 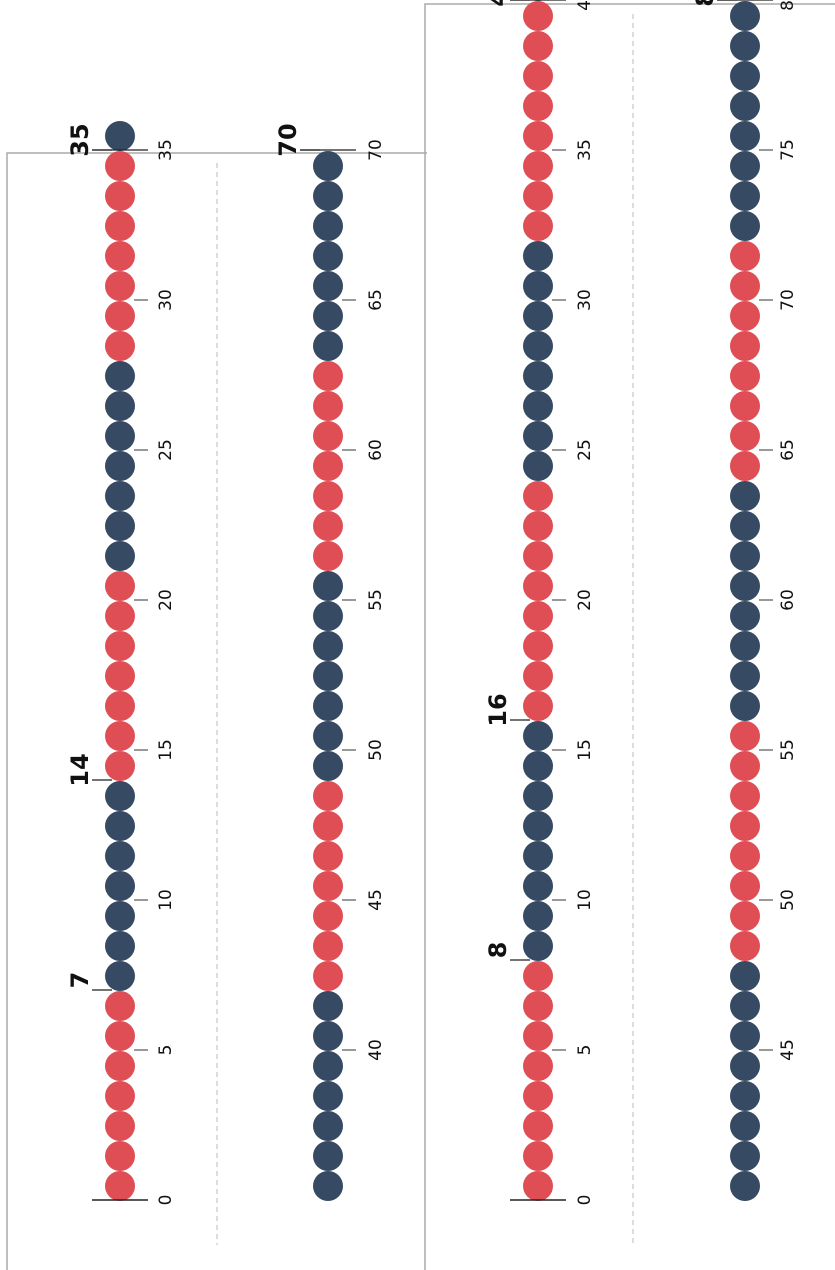 What do you see at coordinates (788, 600) in the screenshot?
I see `tick-label: 60` at bounding box center [788, 600].